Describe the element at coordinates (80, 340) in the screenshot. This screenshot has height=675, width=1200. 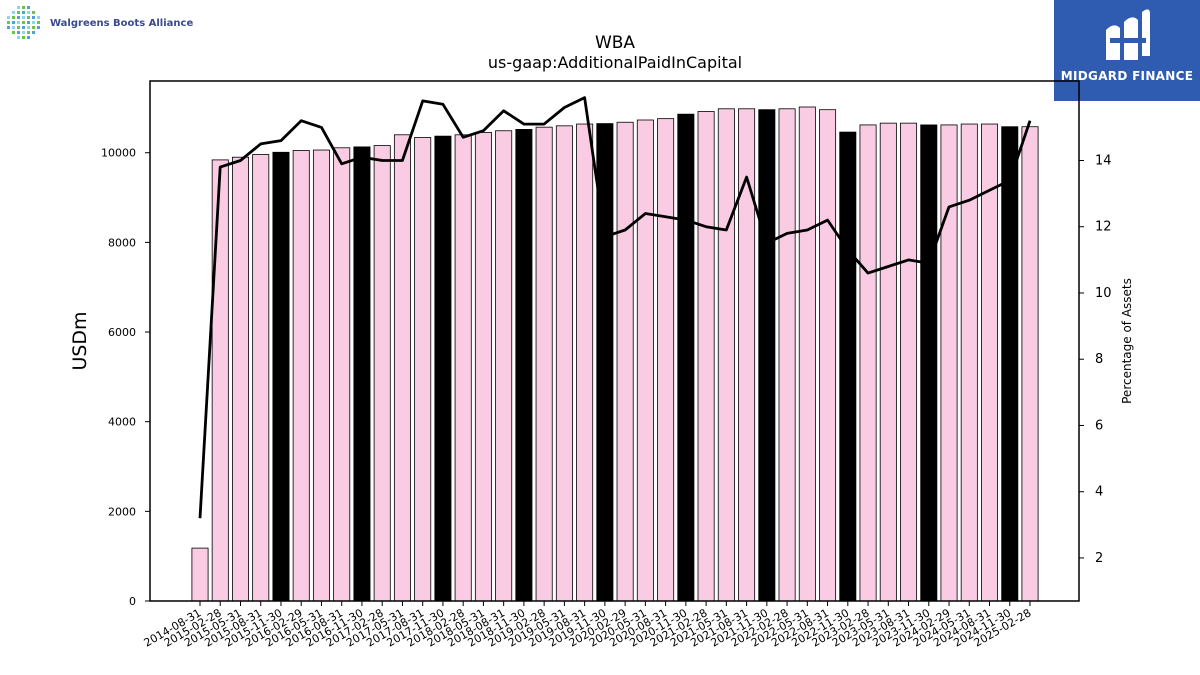
I see `y-axis-label: USDm` at that location.